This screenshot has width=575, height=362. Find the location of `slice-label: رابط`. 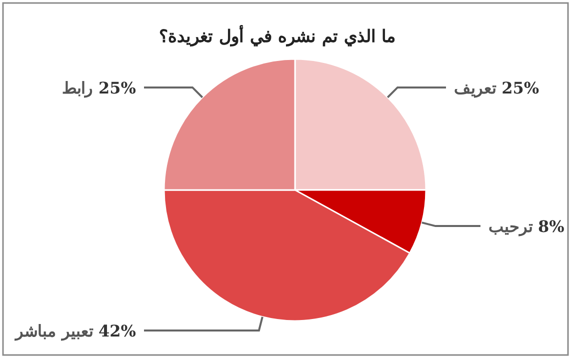

slice-label: رابط is located at coordinates (80, 88).